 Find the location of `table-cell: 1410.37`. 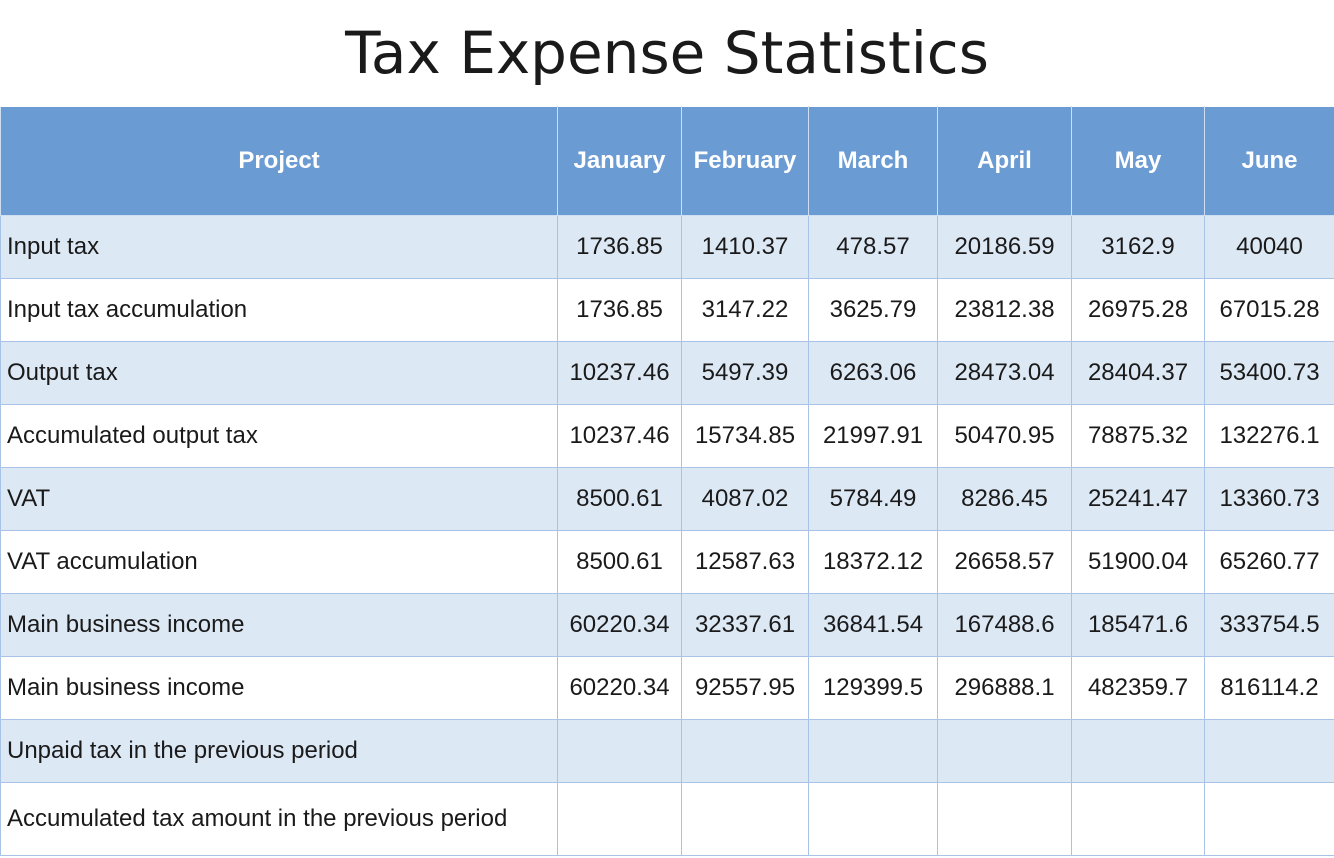

table-cell: 1410.37 is located at coordinates (745, 247).